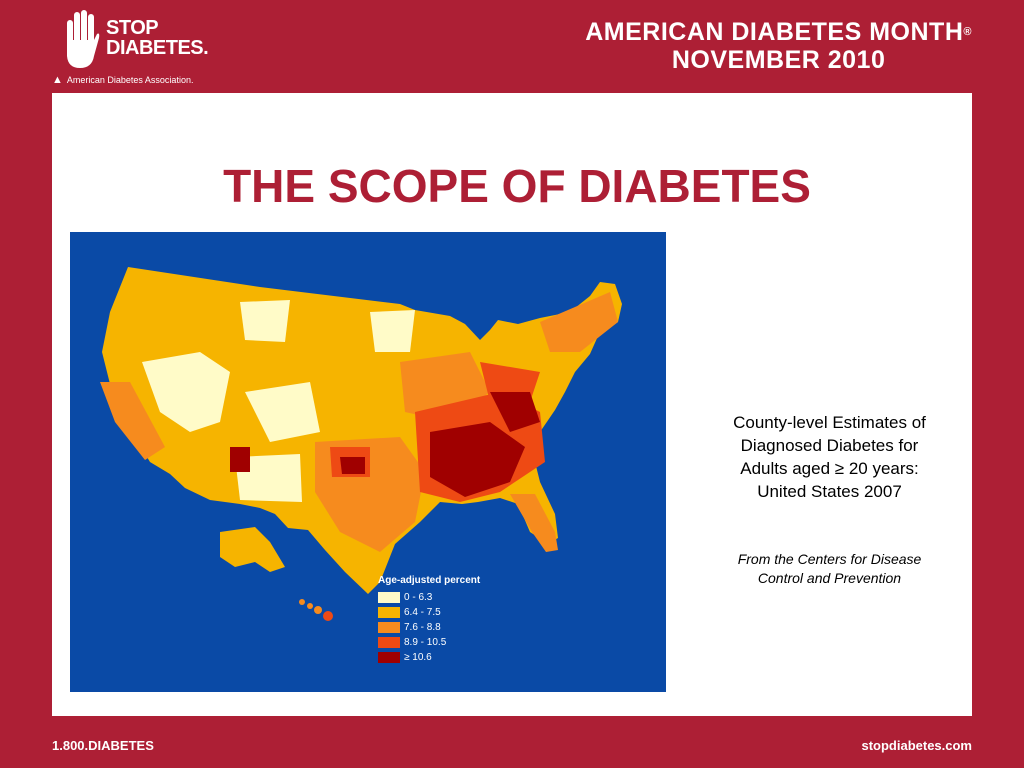  What do you see at coordinates (829, 445) in the screenshot?
I see `caption-line: Diagnosed Diabetes for` at bounding box center [829, 445].